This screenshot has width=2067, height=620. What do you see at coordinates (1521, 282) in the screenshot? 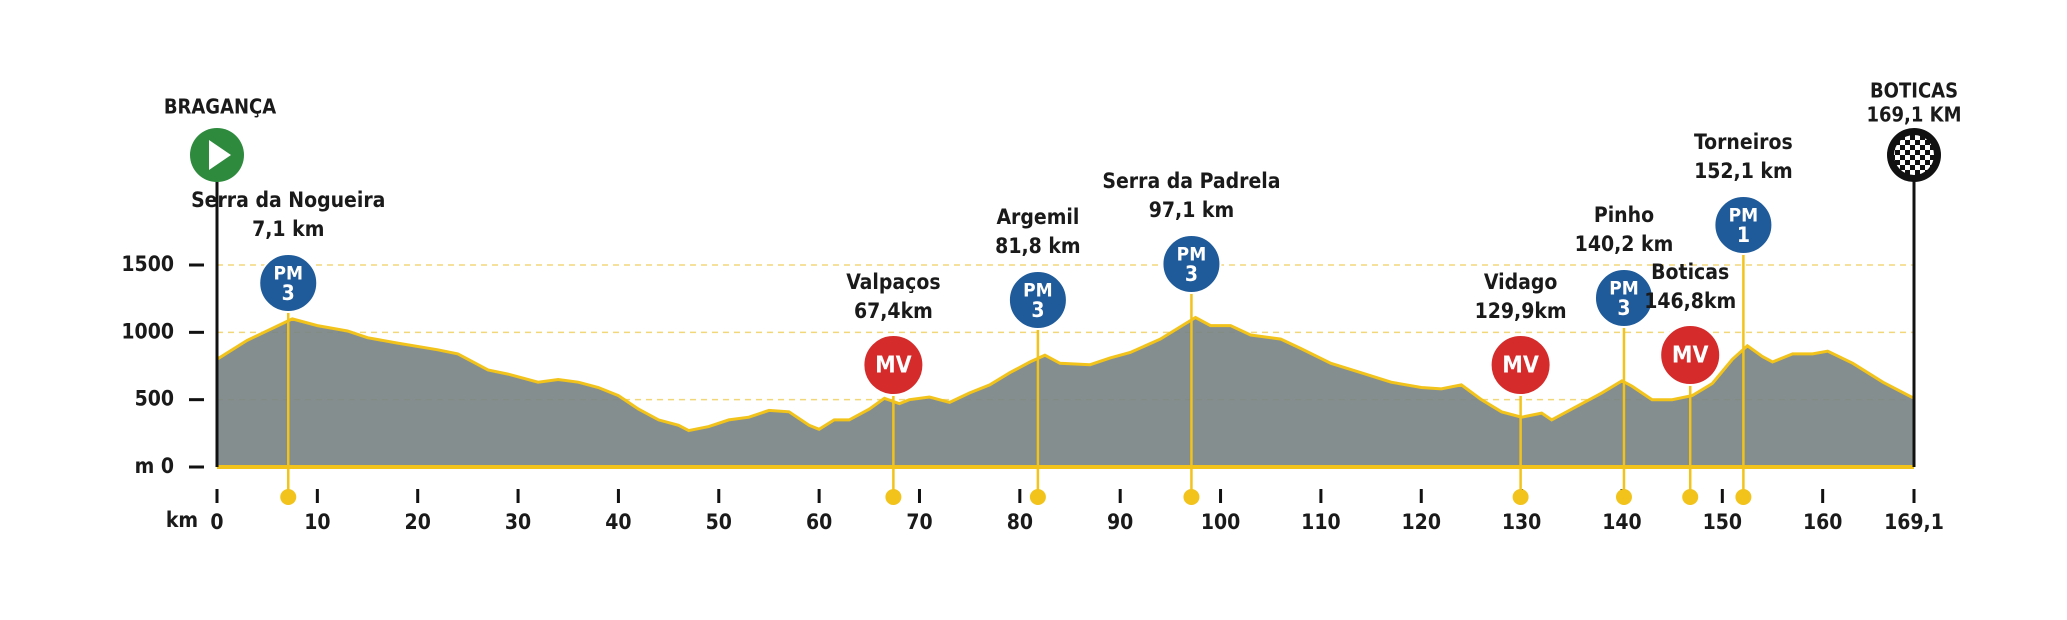
I see `point-name: Vidago` at bounding box center [1521, 282].